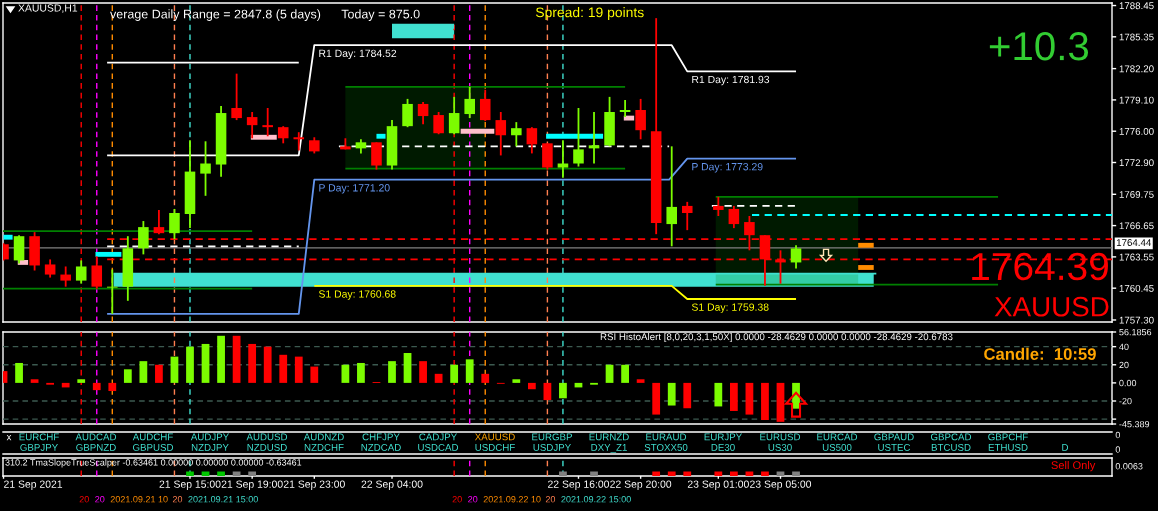 This screenshot has height=511, width=1158. Describe the element at coordinates (96, 447) in the screenshot. I see `category-label: GBPNZD` at that location.